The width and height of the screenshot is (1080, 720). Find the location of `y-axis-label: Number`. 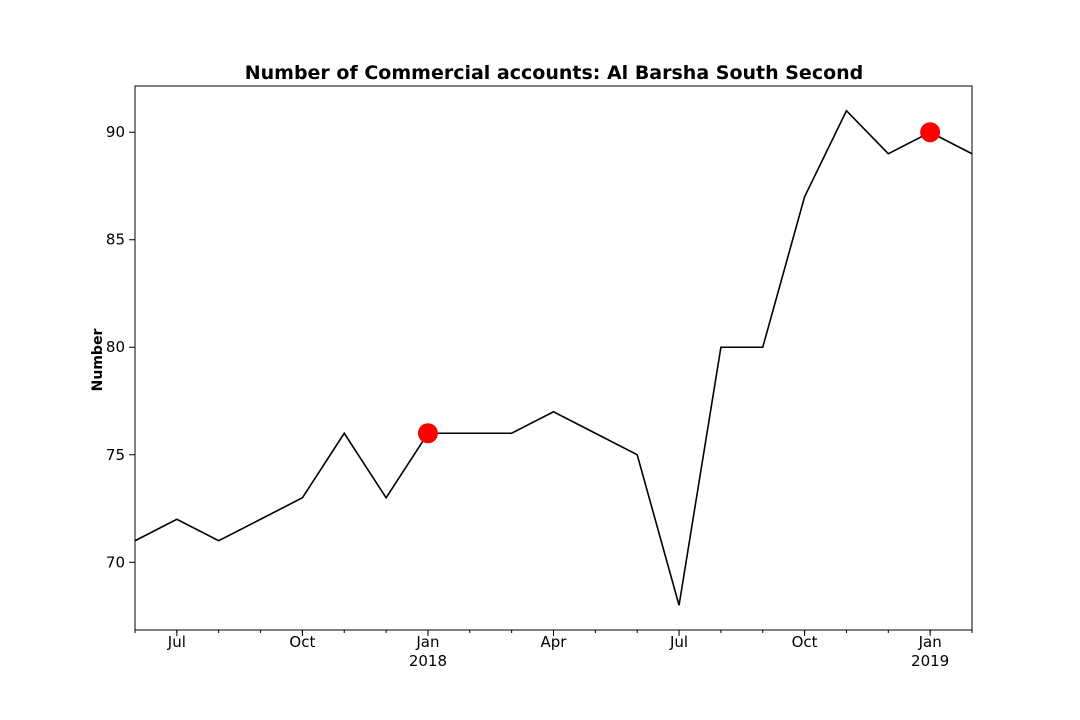

y-axis-label: Number is located at coordinates (98, 360).